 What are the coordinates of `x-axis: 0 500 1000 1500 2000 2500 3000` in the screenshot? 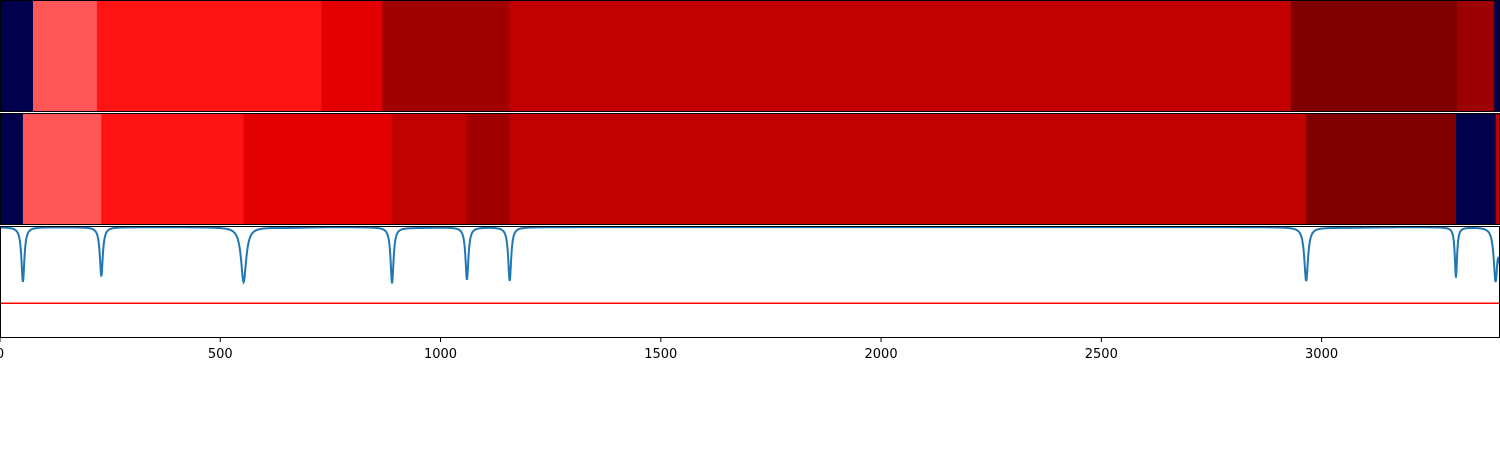 It's located at (669, 350).